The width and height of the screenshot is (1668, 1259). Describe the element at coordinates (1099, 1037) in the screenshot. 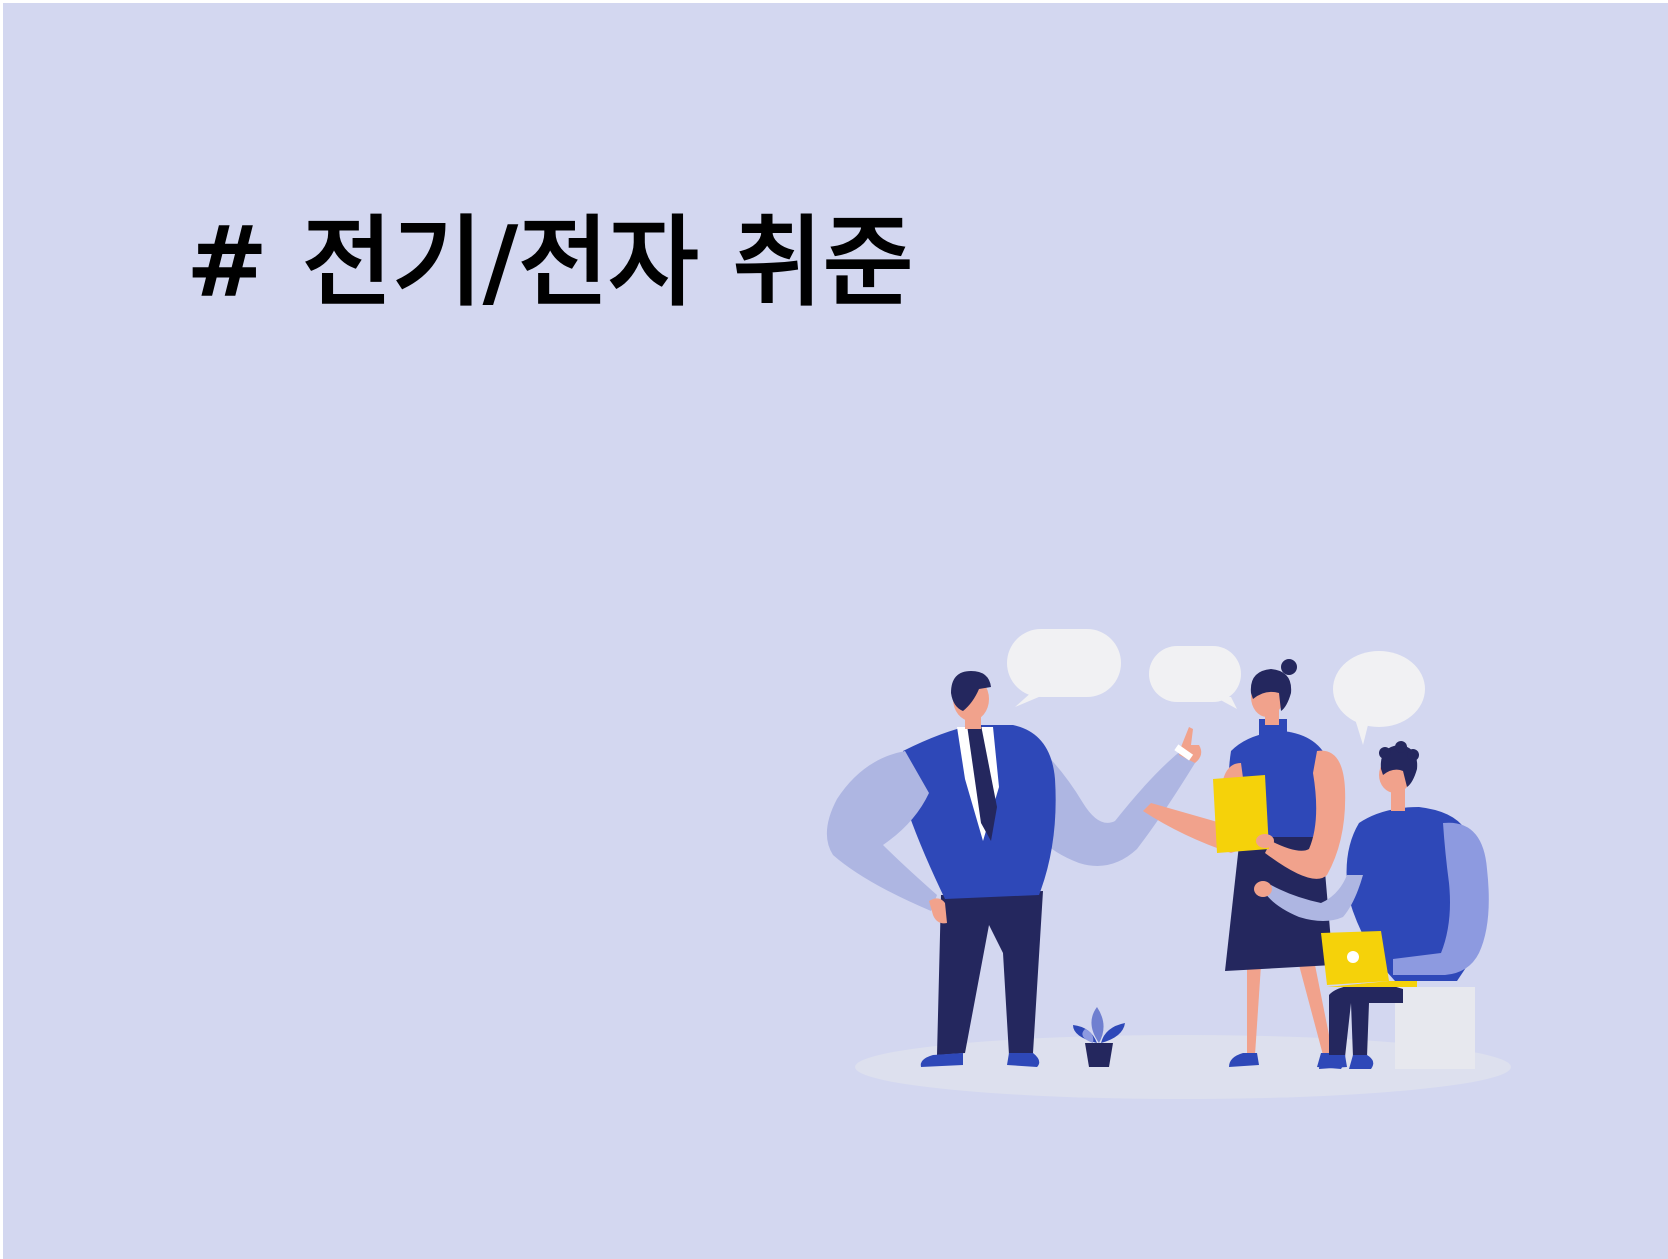

I see `potted-plant` at that location.